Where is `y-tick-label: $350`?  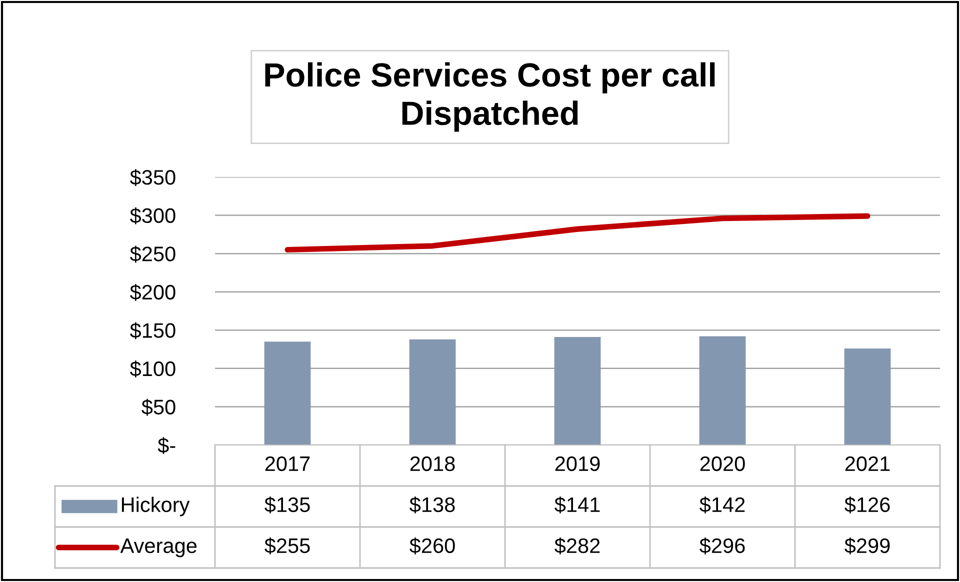
y-tick-label: $350 is located at coordinates (153, 177).